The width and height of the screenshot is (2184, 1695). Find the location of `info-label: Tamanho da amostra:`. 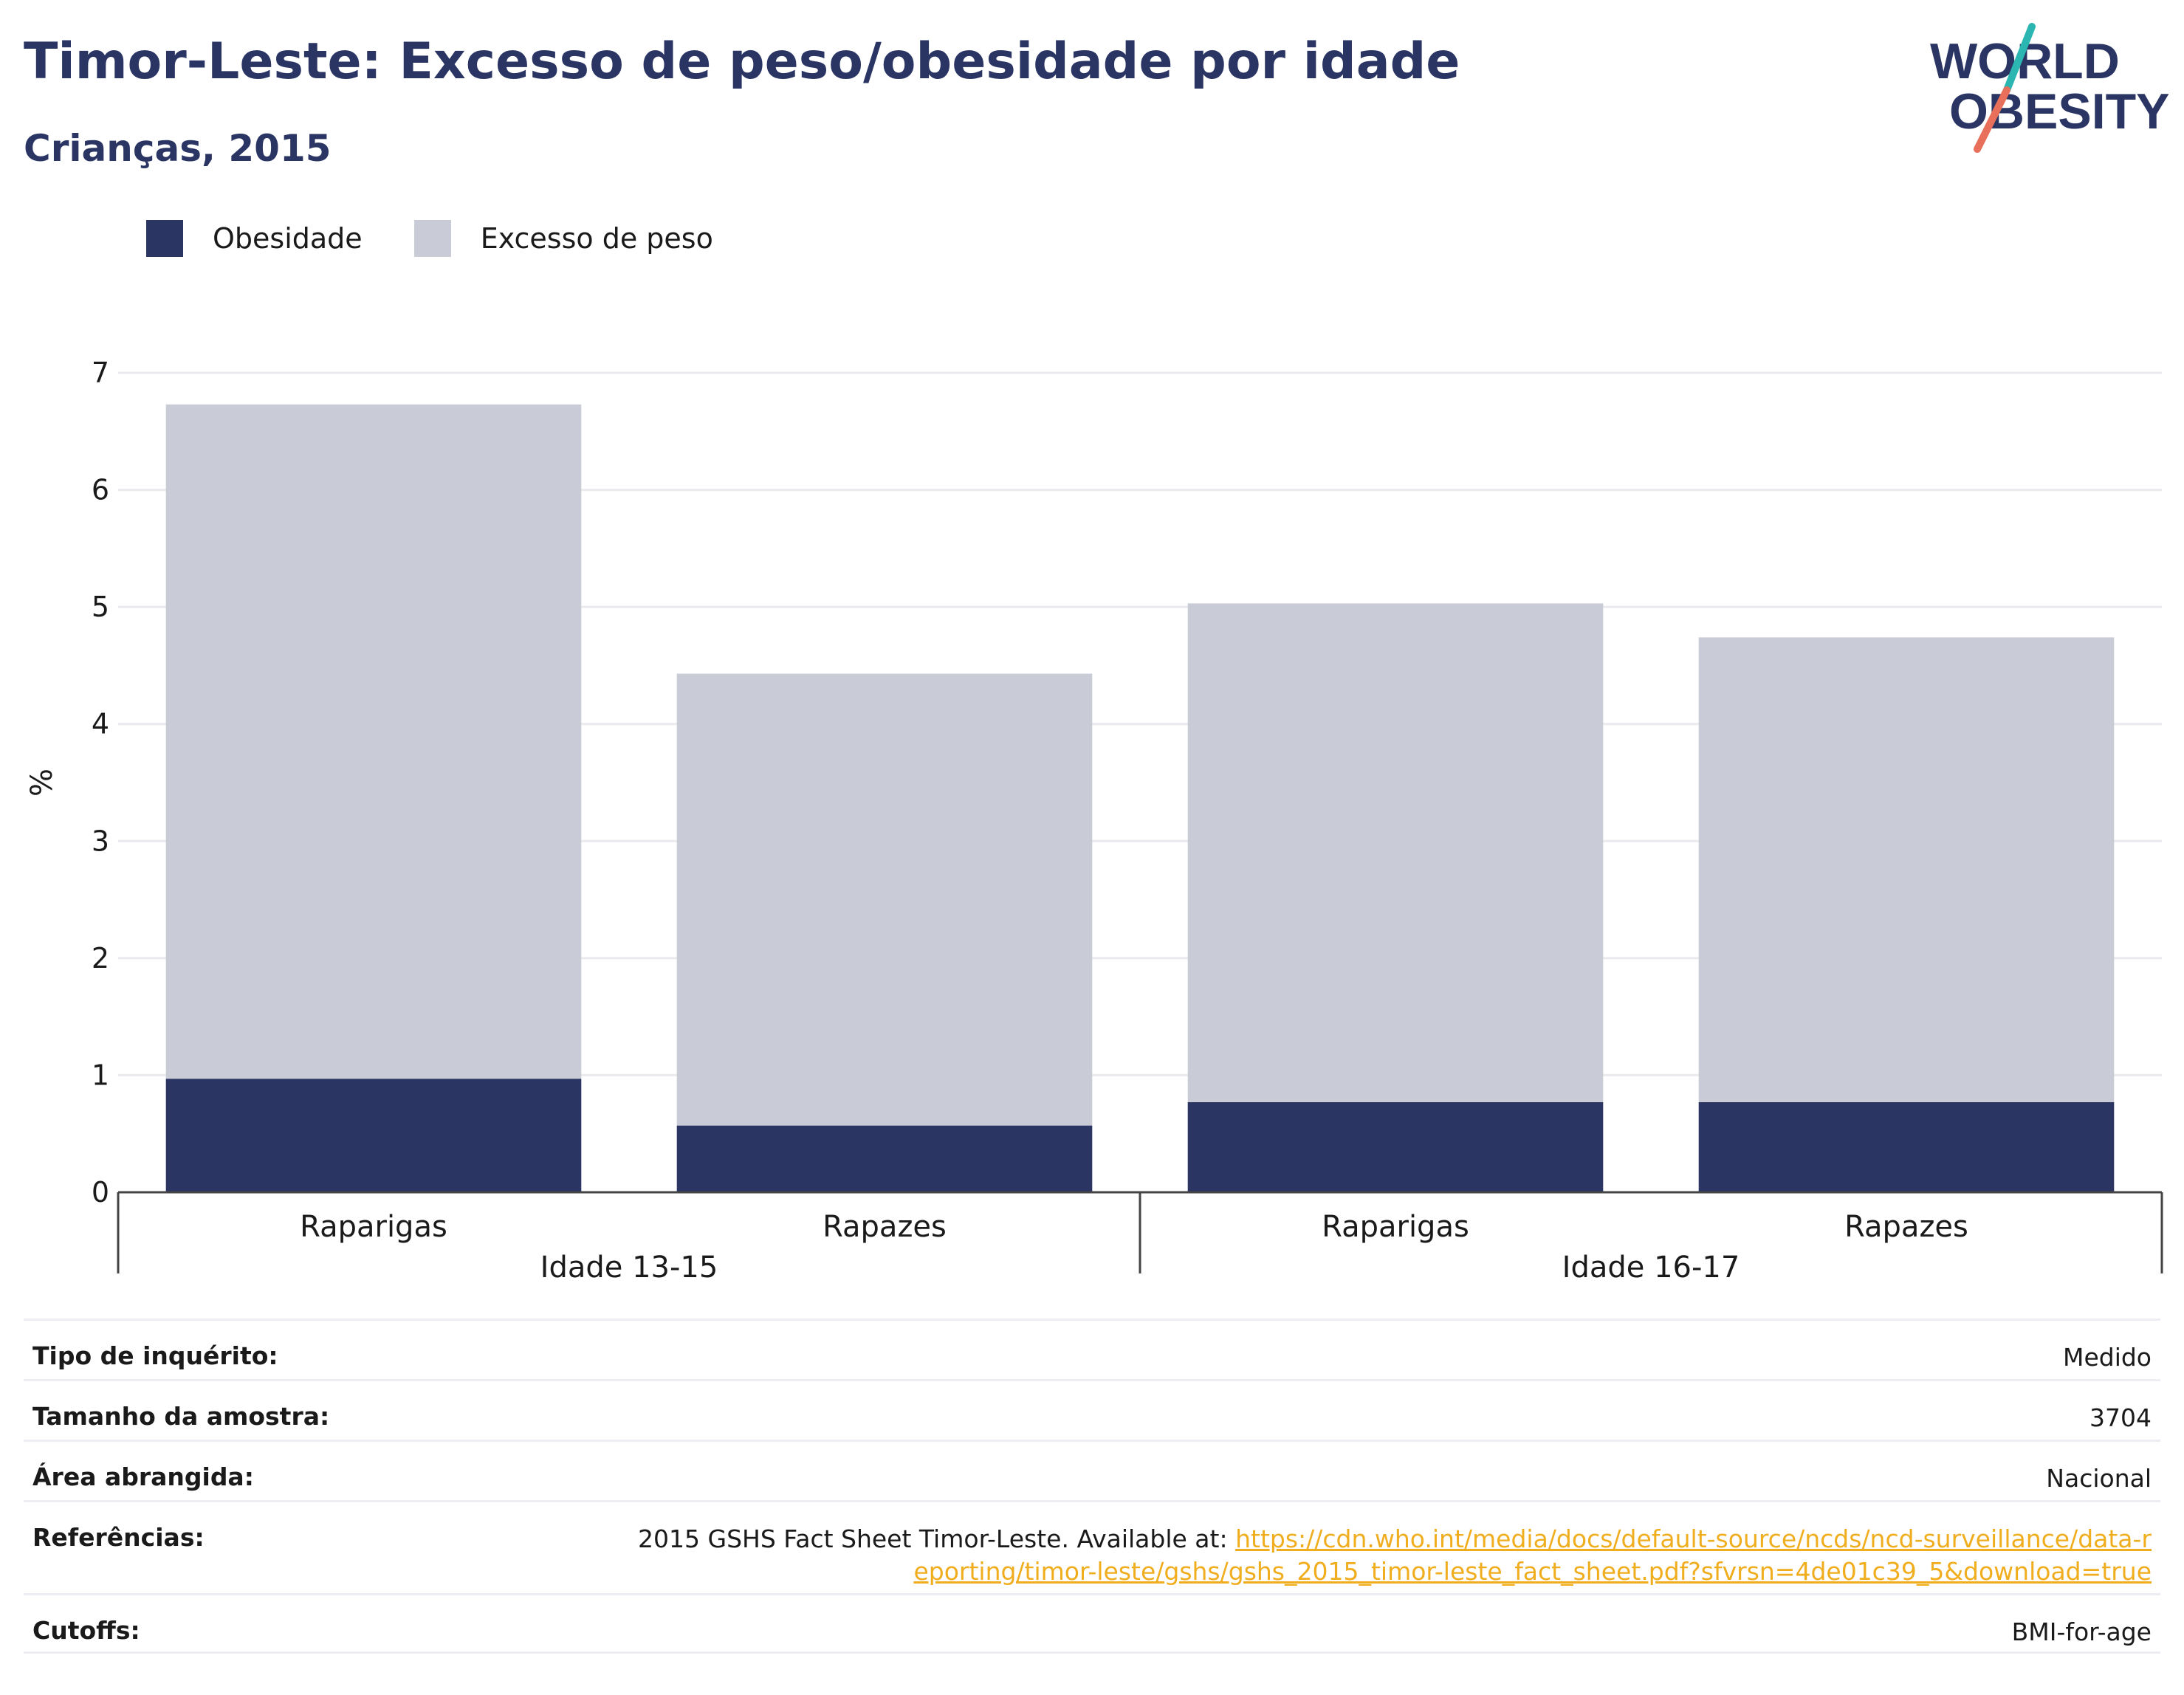

info-label: Tamanho da amostra: is located at coordinates (181, 1416).